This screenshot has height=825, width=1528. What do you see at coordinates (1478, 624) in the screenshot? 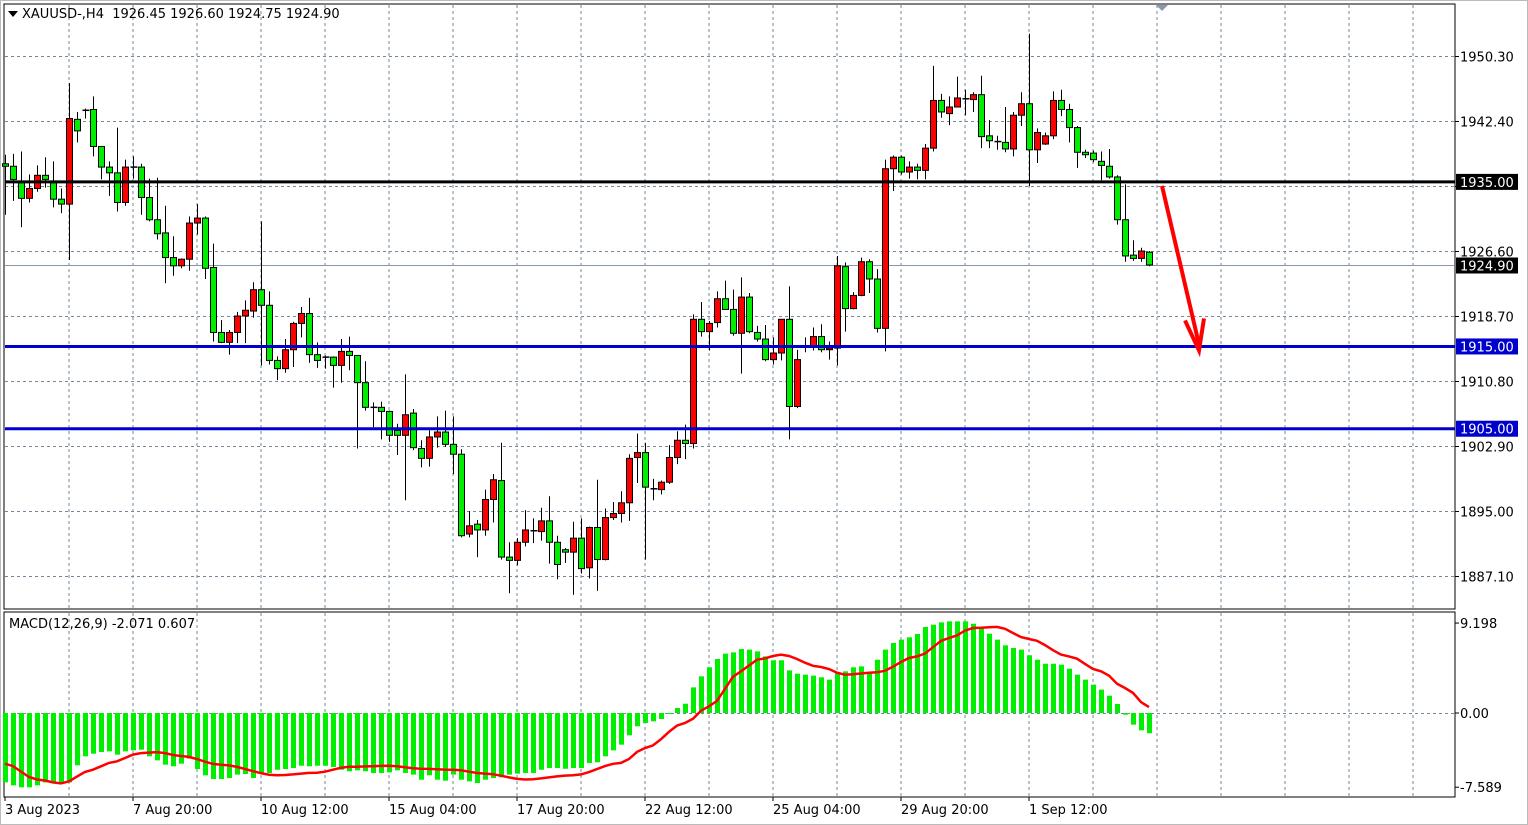
I see `macd-tick-label: 9.198` at bounding box center [1478, 624].